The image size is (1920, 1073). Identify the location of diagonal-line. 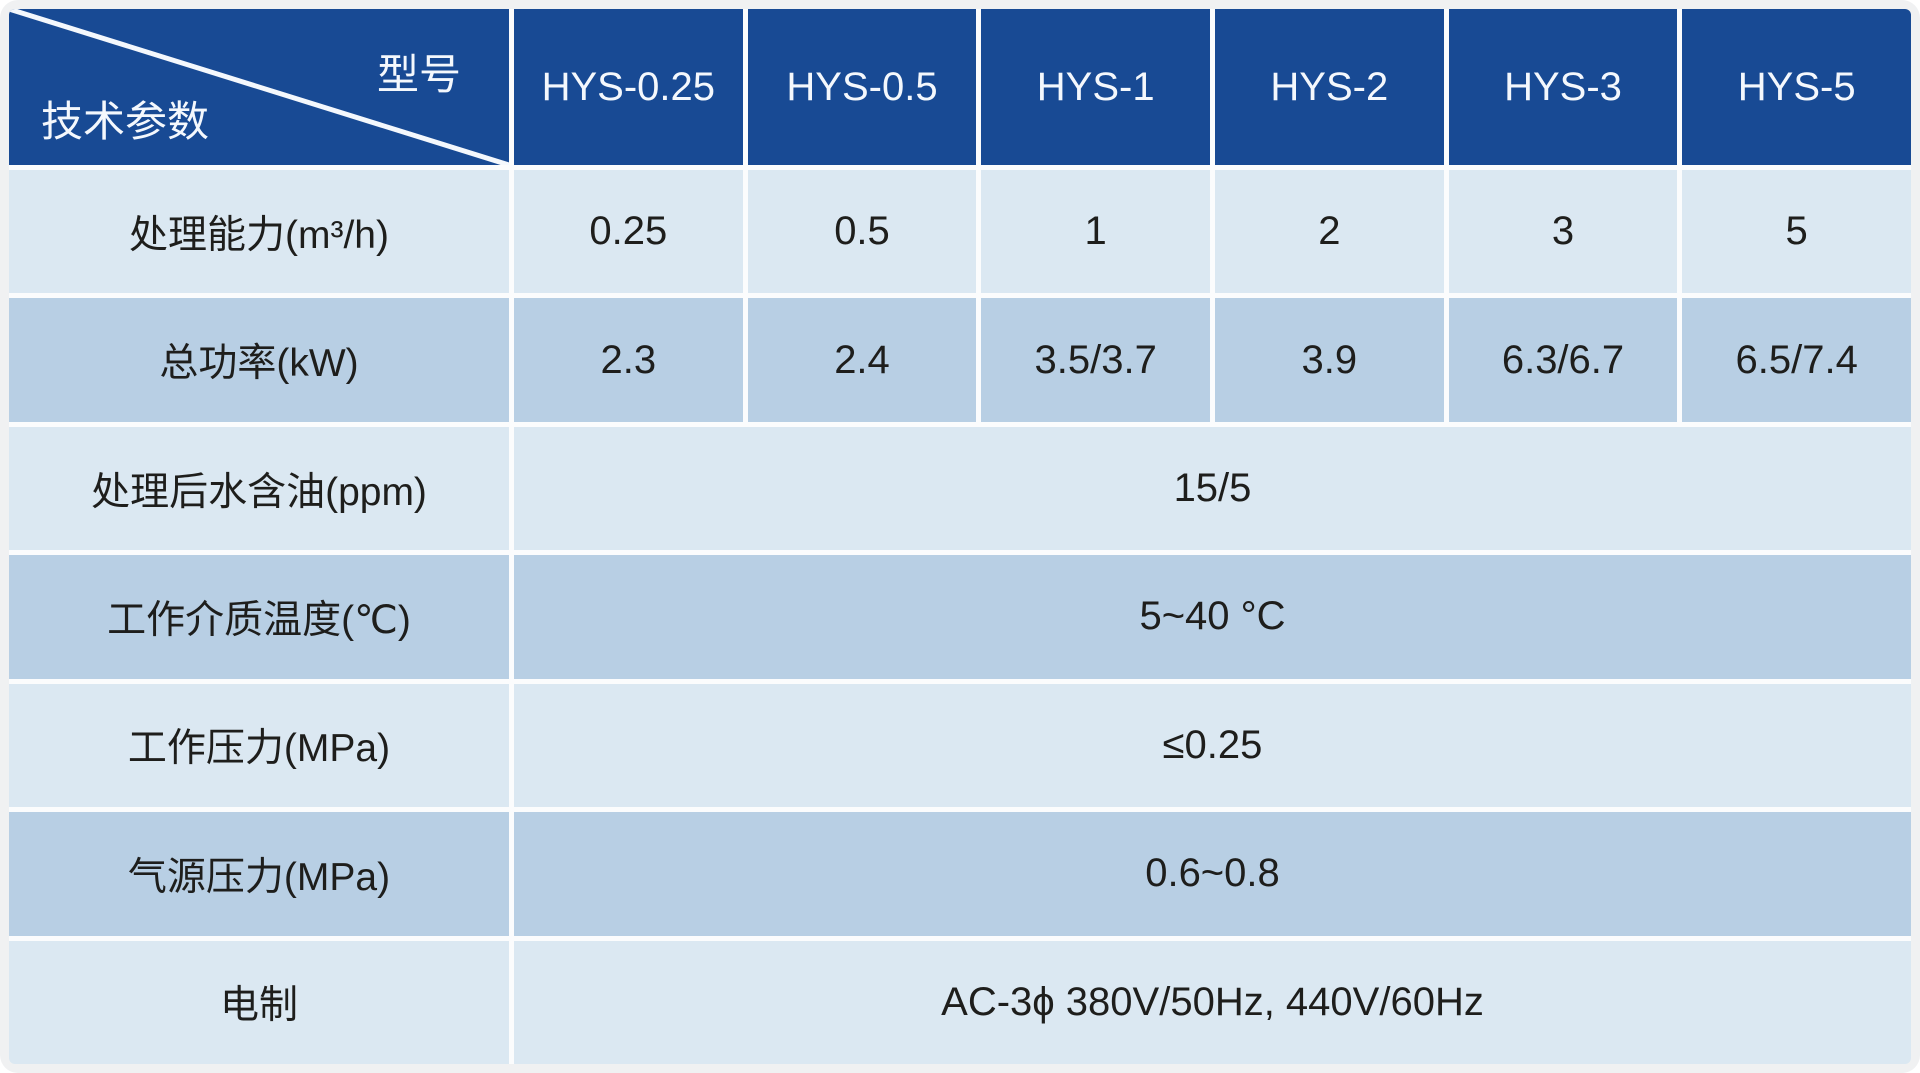
(259, 87).